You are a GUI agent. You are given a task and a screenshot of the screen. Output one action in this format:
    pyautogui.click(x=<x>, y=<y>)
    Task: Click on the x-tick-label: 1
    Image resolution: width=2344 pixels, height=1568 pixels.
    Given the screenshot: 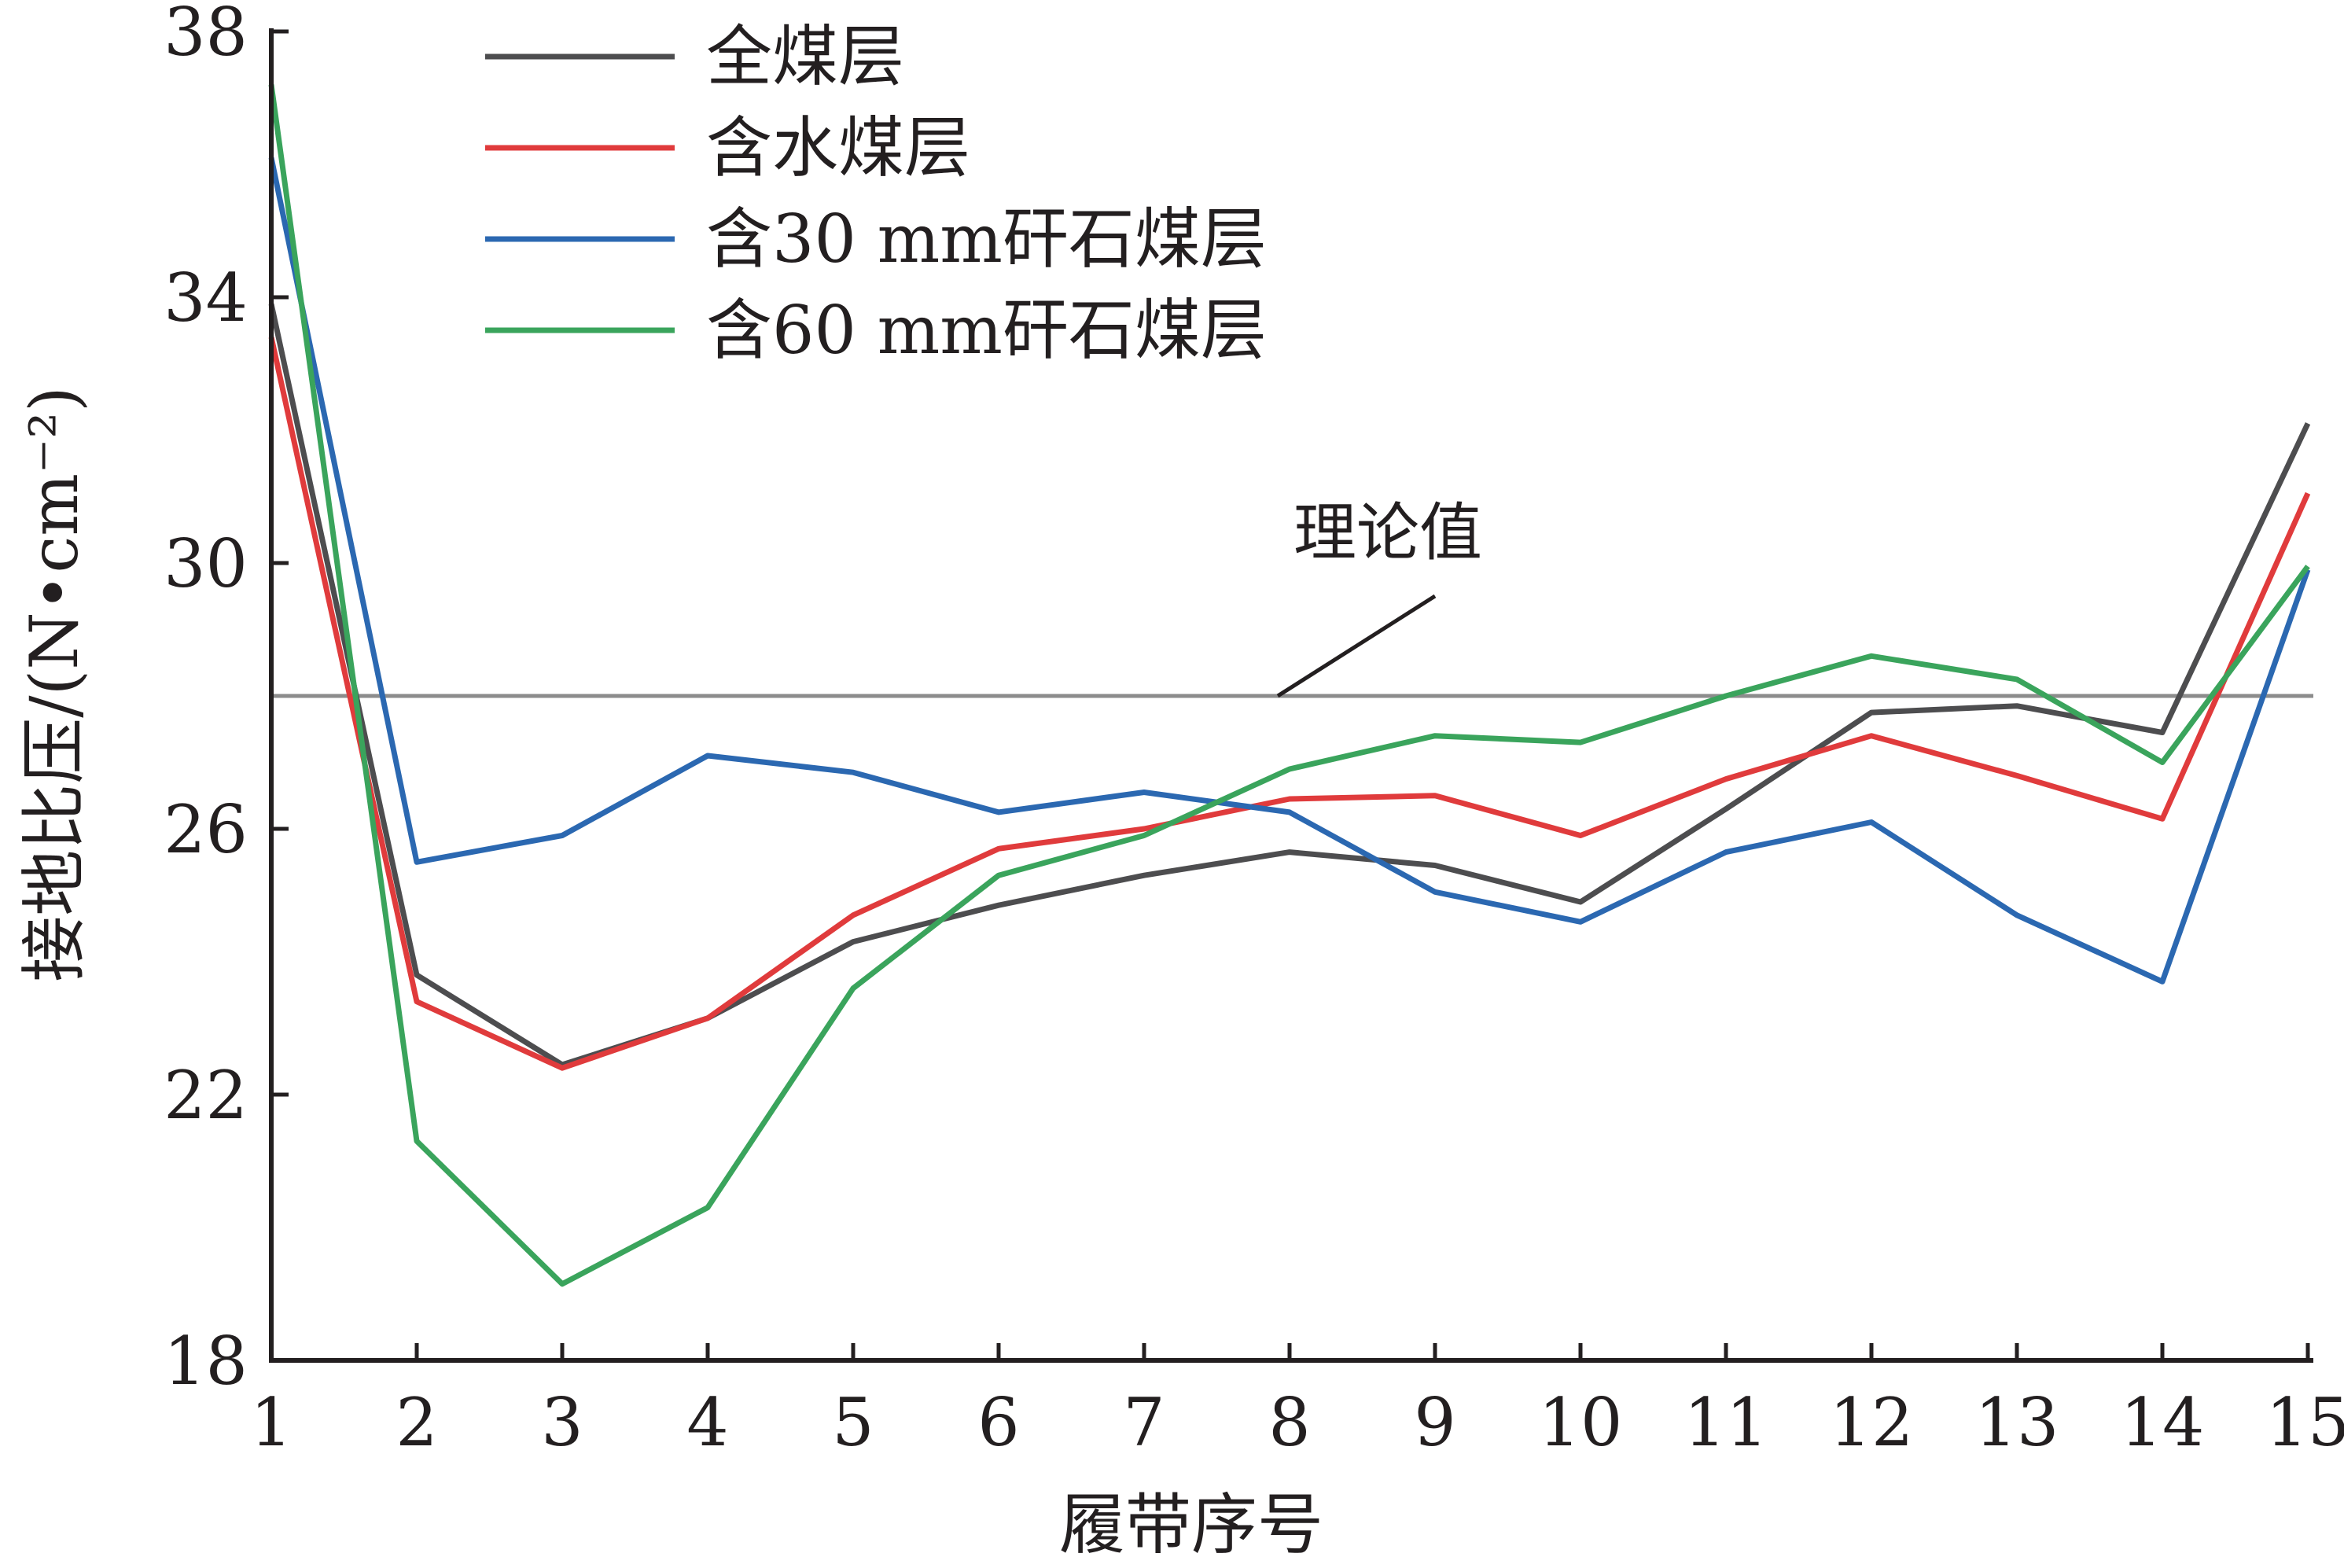 What is the action you would take?
    pyautogui.click(x=271, y=1422)
    